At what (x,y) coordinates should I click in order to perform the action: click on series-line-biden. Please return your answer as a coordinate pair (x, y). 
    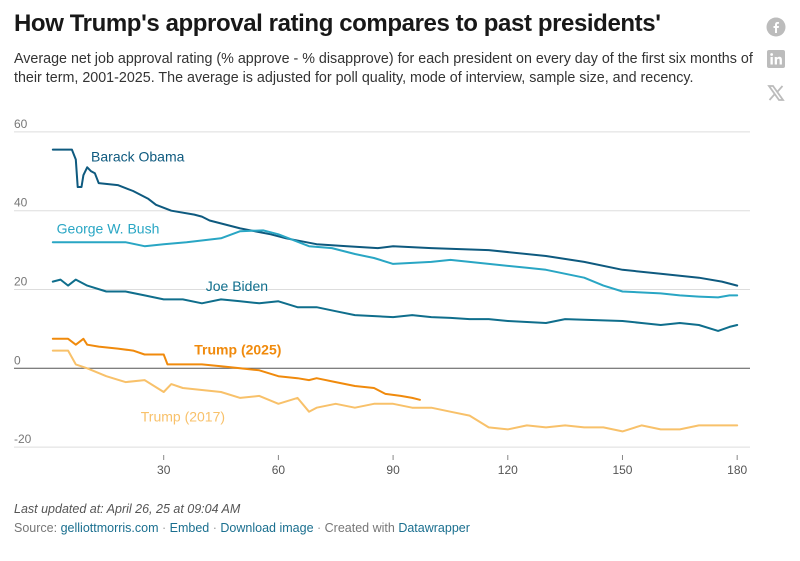
    Looking at the image, I should click on (395, 305).